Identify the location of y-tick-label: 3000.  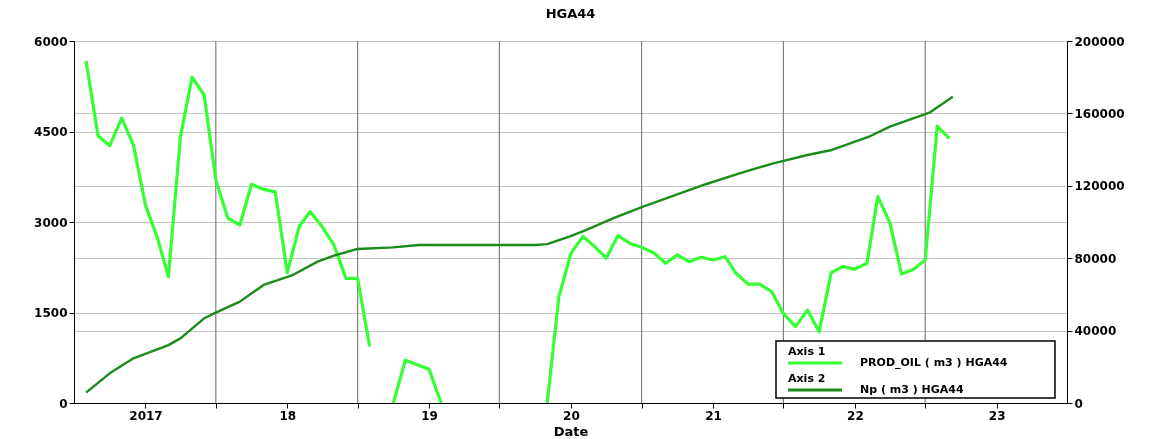
(51, 222).